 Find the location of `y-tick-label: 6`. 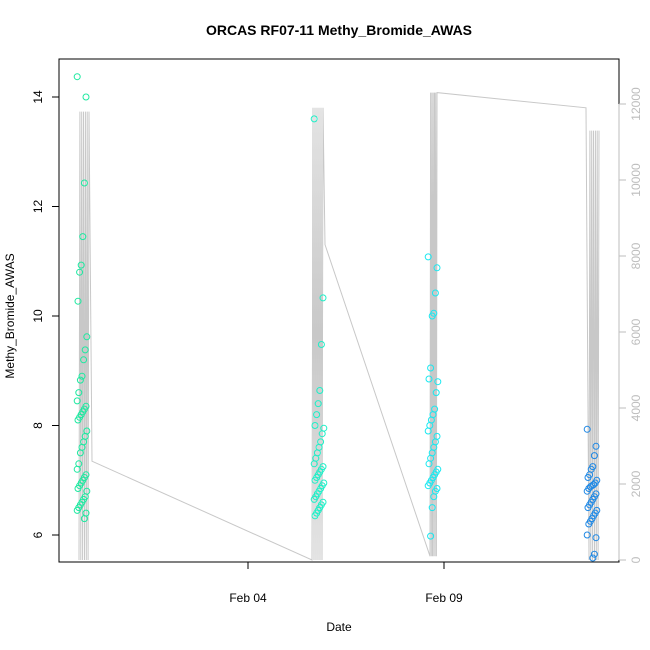

y-tick-label: 6 is located at coordinates (38, 534).